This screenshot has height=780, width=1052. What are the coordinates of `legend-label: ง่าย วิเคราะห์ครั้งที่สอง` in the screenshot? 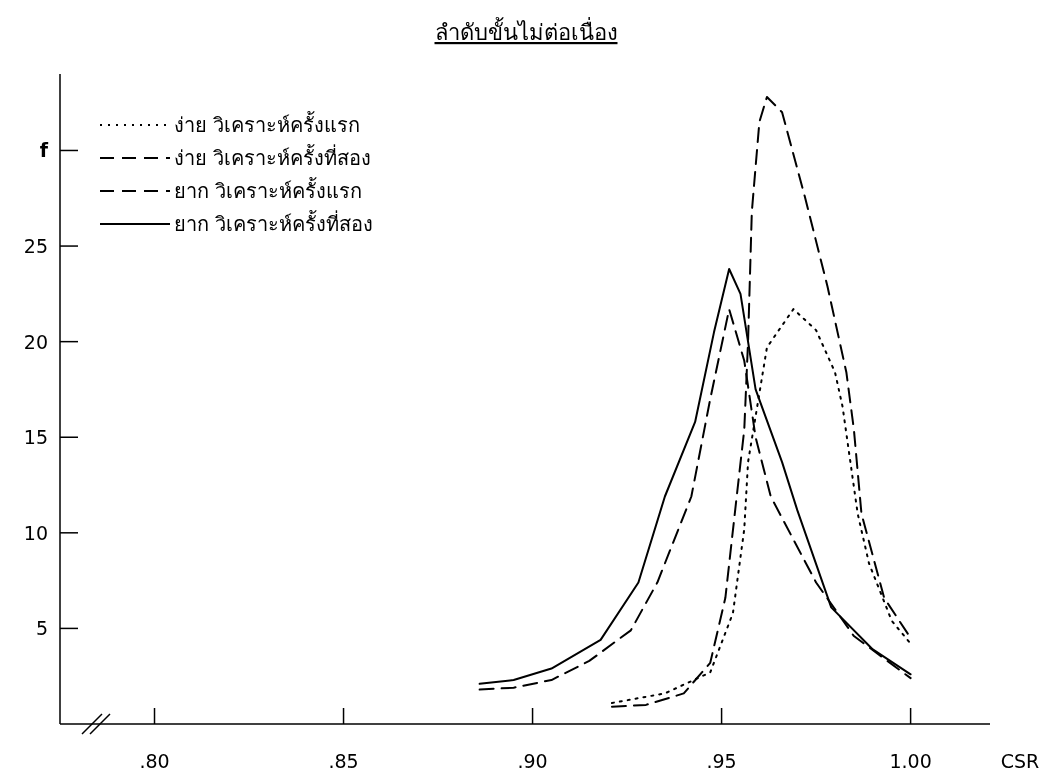 It's located at (273, 157).